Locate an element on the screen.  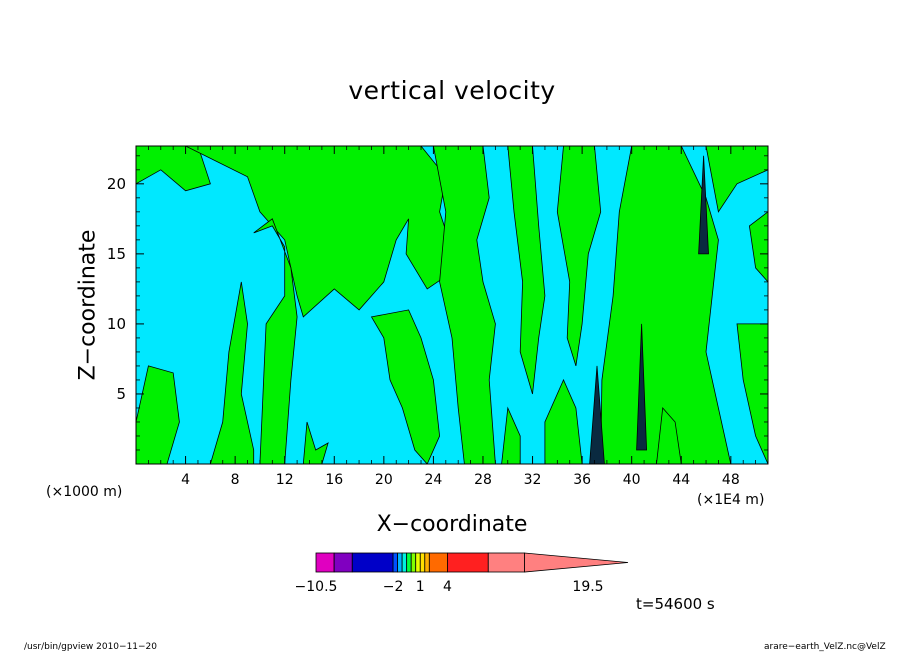
colorbar-label-5: 19.5 is located at coordinates (587, 587).